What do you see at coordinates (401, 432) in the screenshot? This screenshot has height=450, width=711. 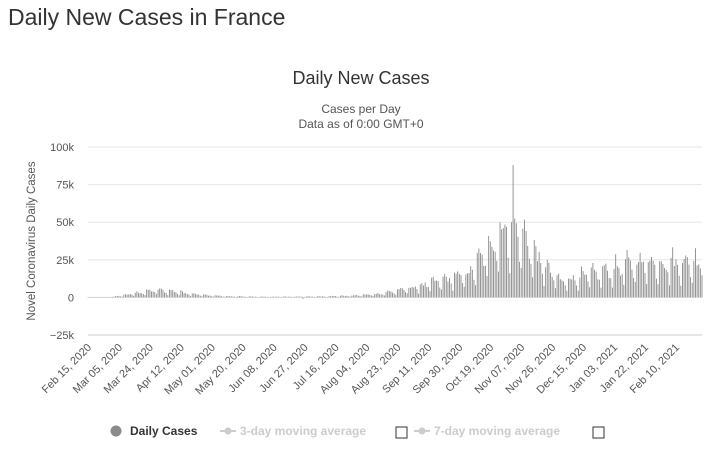 I see `legend-3day-checkbox` at bounding box center [401, 432].